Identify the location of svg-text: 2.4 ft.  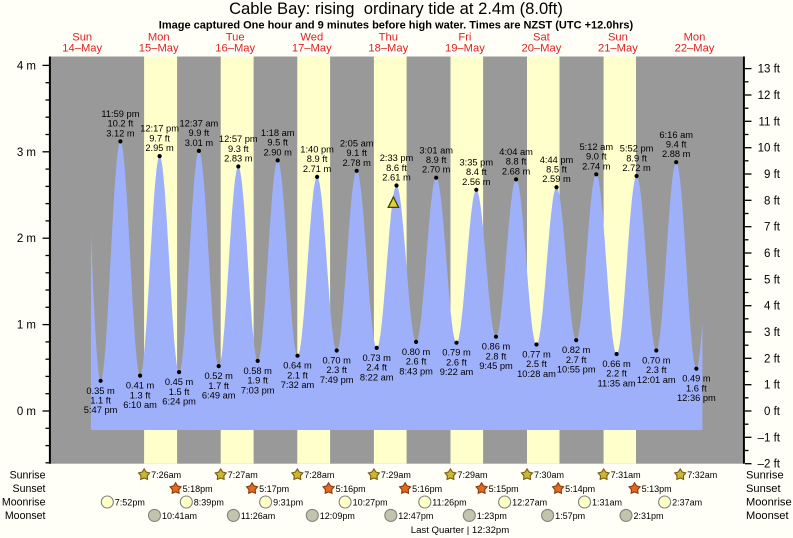
(376, 368).